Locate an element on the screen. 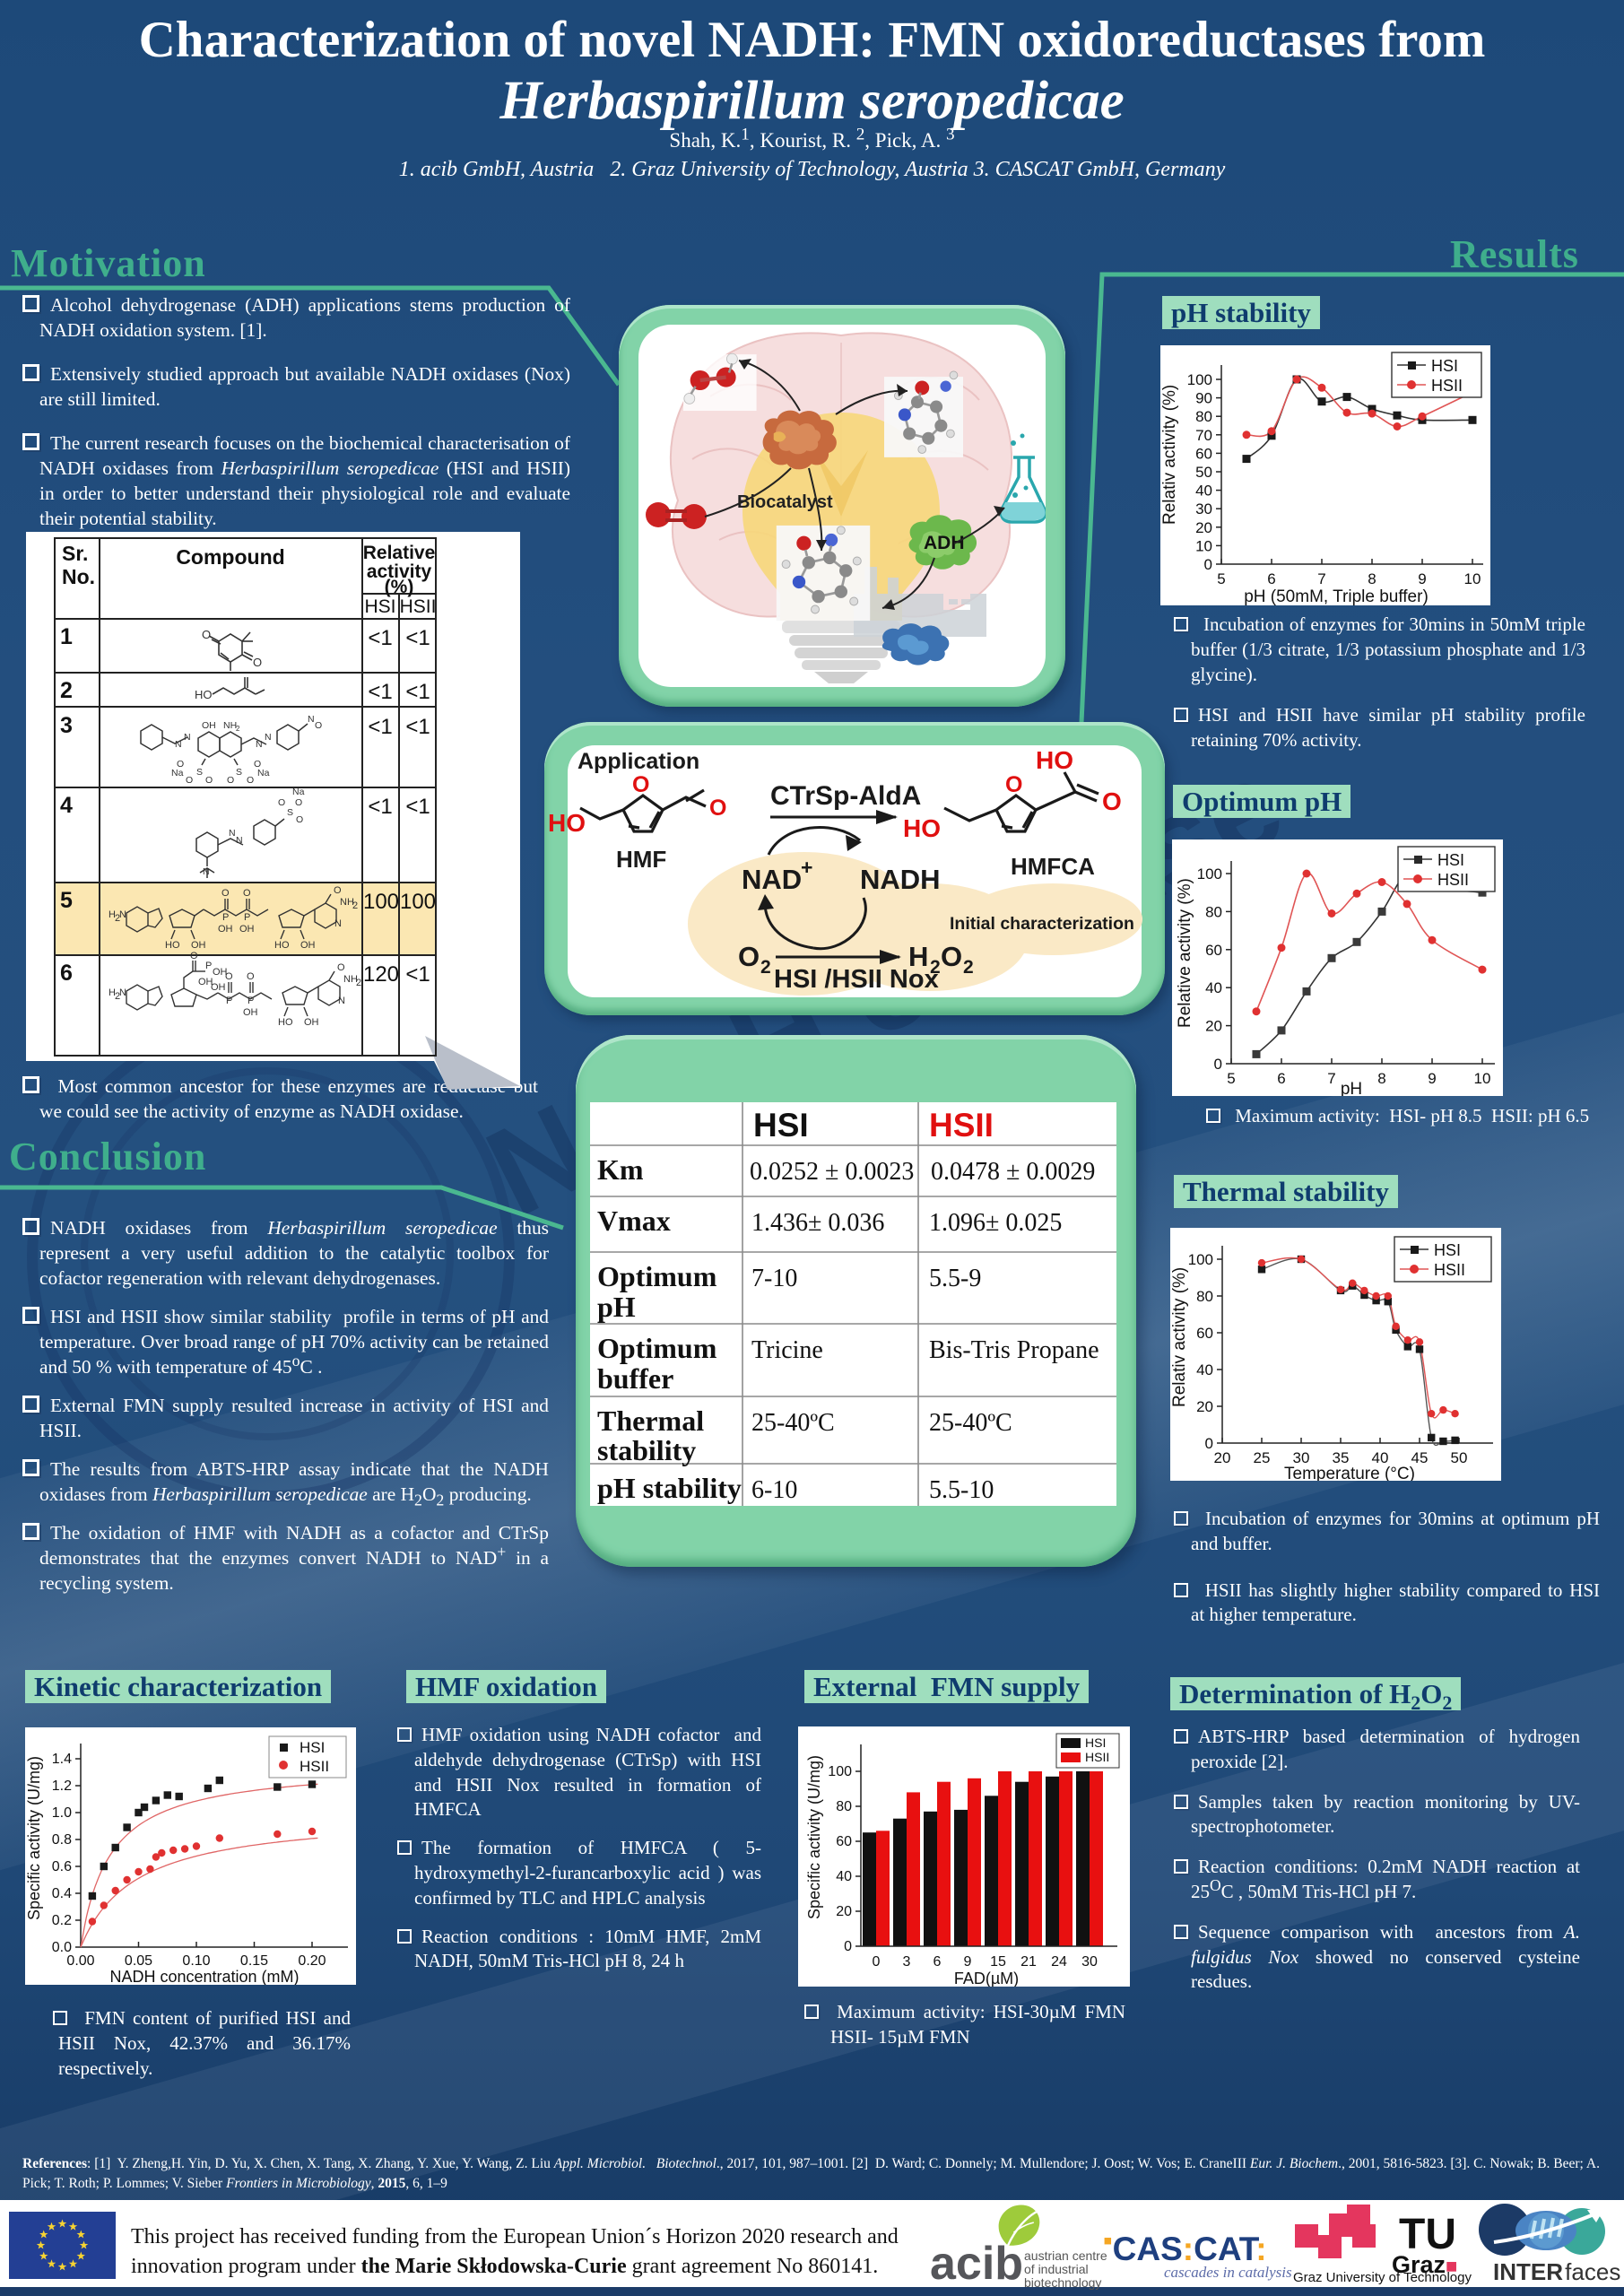 The width and height of the screenshot is (1624, 2296). svg-text: 1.436± 0.036 is located at coordinates (817, 1223).